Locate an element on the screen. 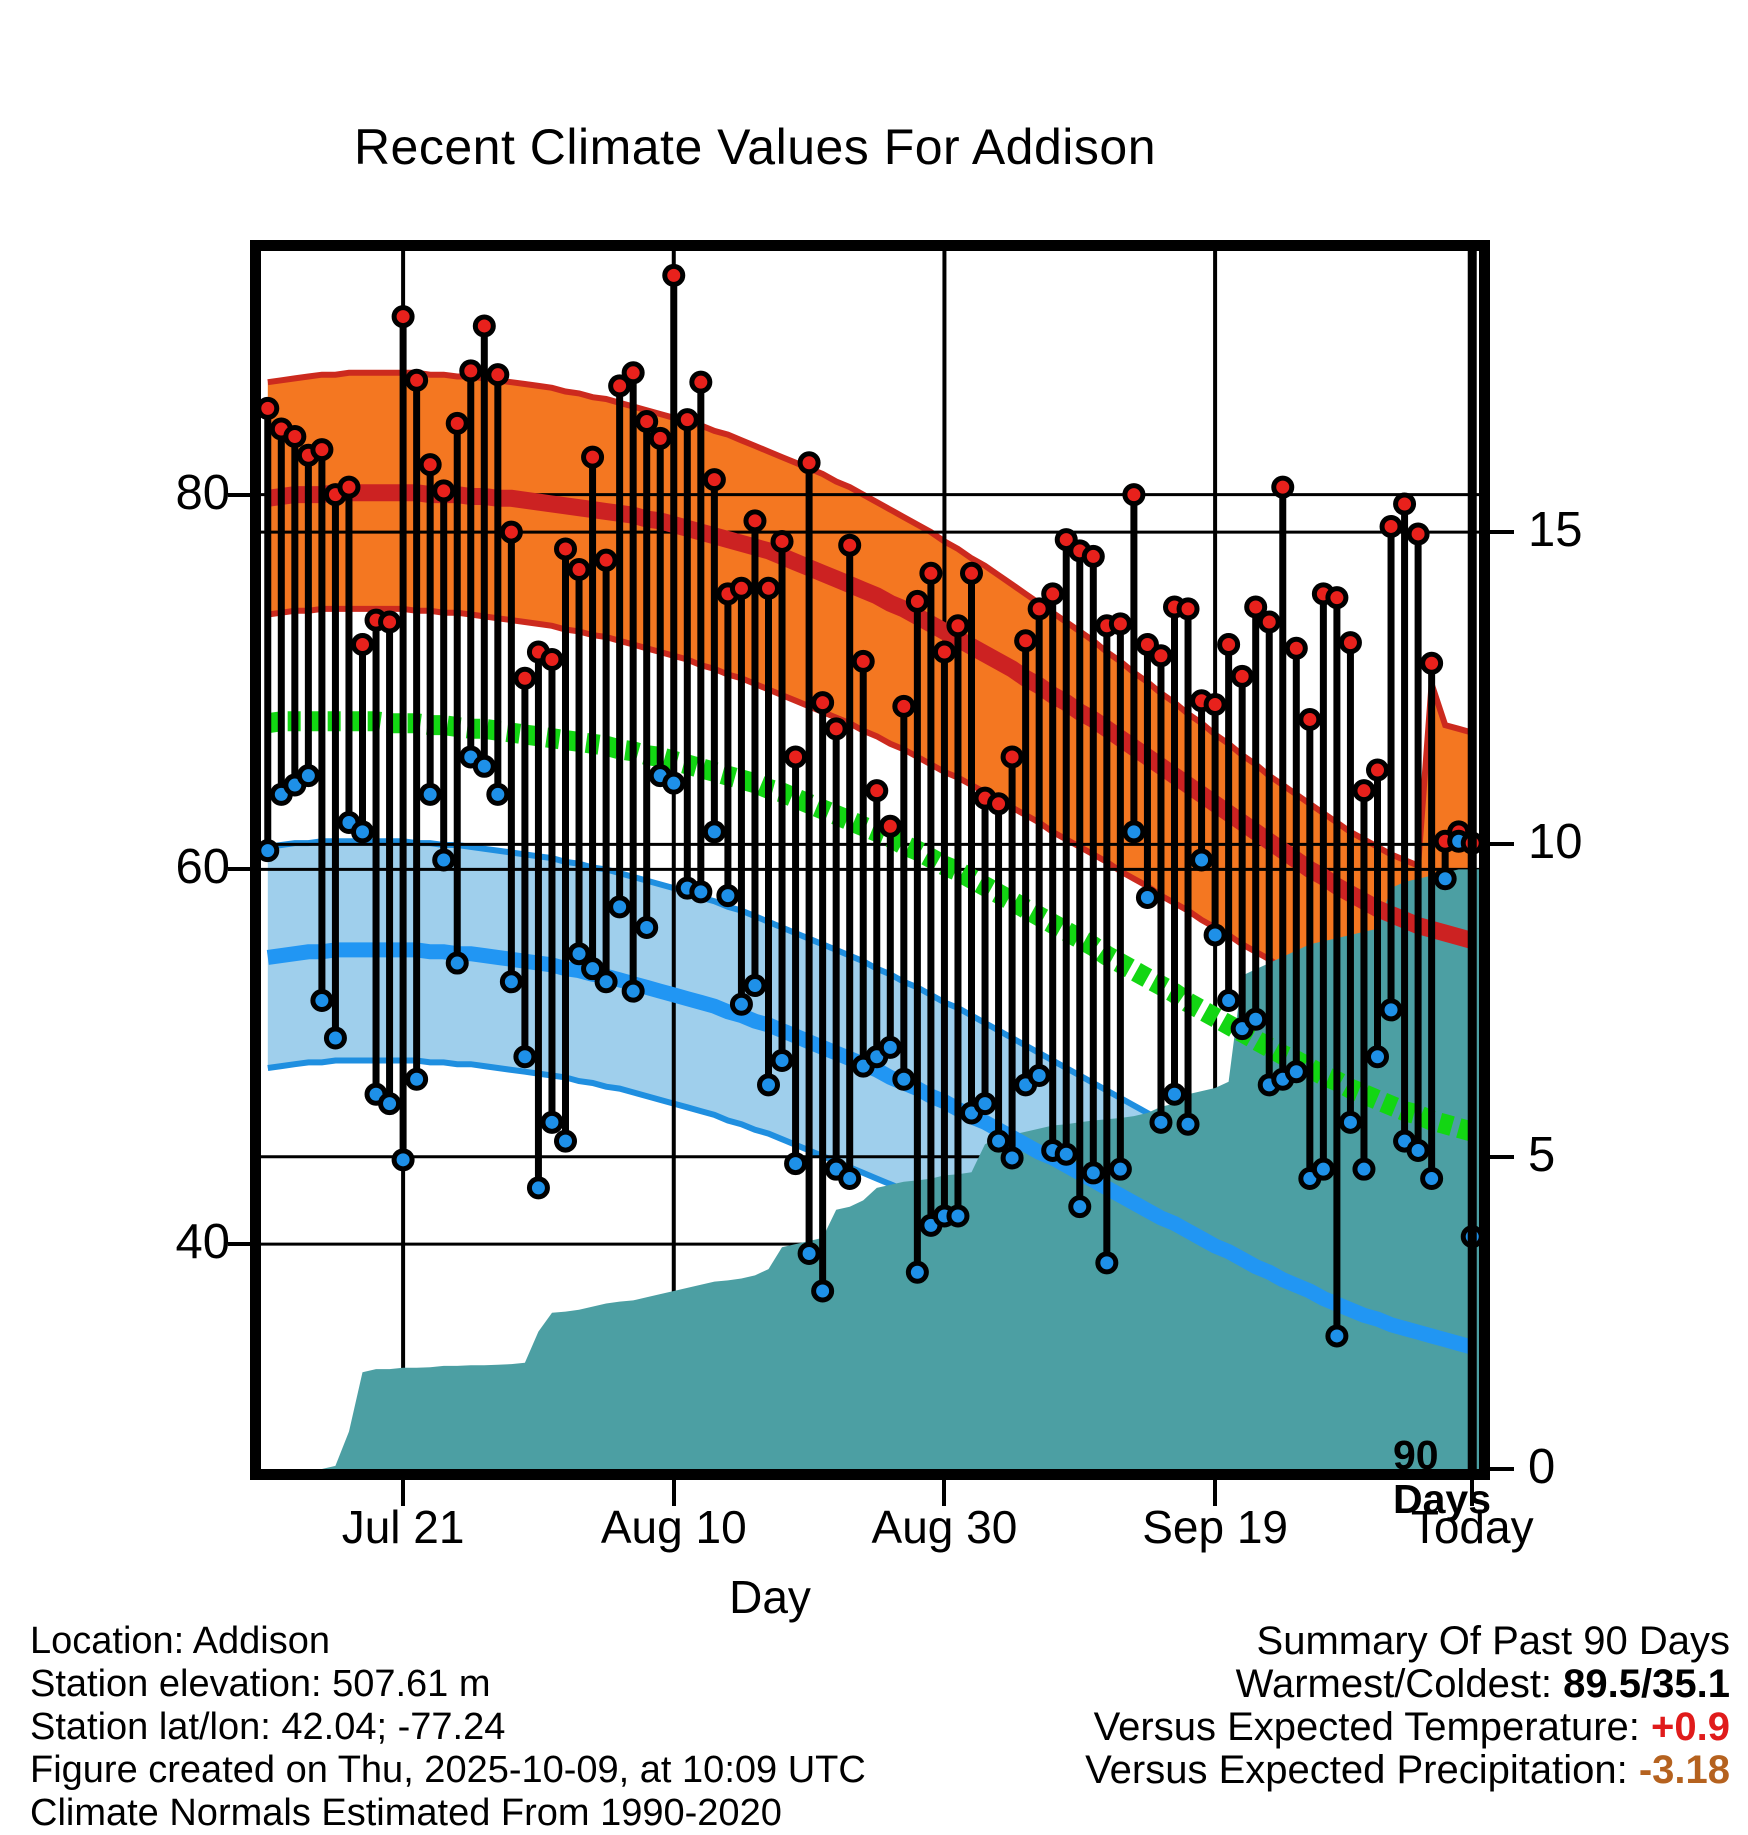 The height and width of the screenshot is (1835, 1748). y2-tick-label-5: 5 is located at coordinates (1542, 1154).